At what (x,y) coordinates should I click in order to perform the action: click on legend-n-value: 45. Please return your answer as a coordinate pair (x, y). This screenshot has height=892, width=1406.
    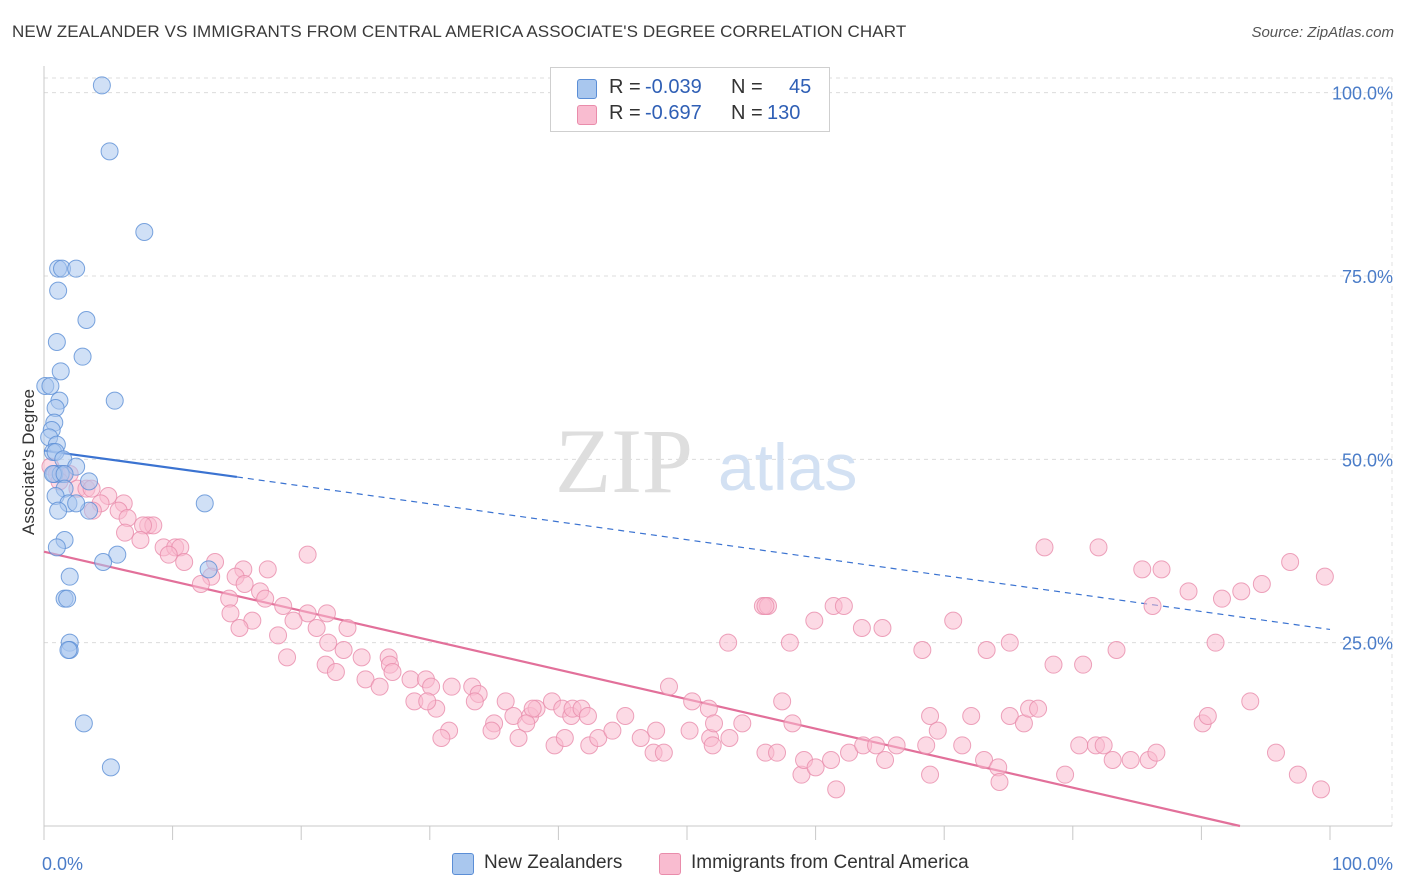
    Looking at the image, I should click on (800, 87).